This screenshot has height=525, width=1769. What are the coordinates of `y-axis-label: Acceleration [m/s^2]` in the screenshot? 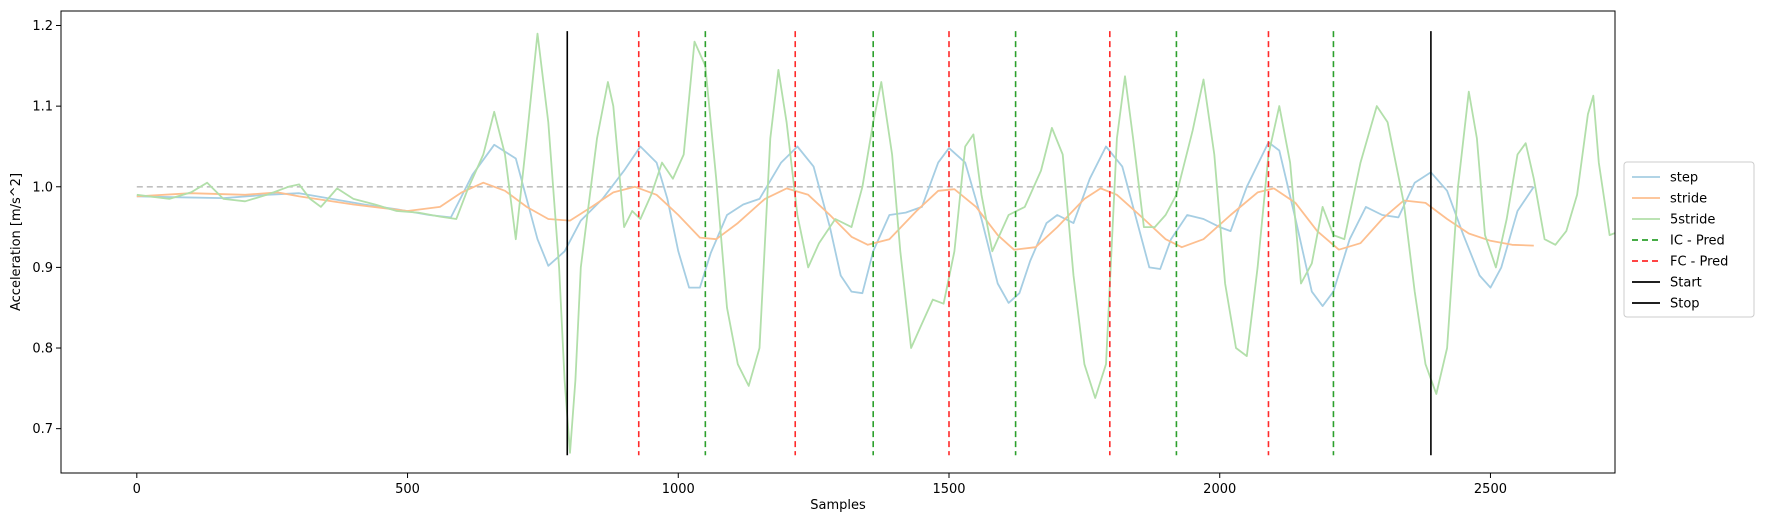 It's located at (16, 242).